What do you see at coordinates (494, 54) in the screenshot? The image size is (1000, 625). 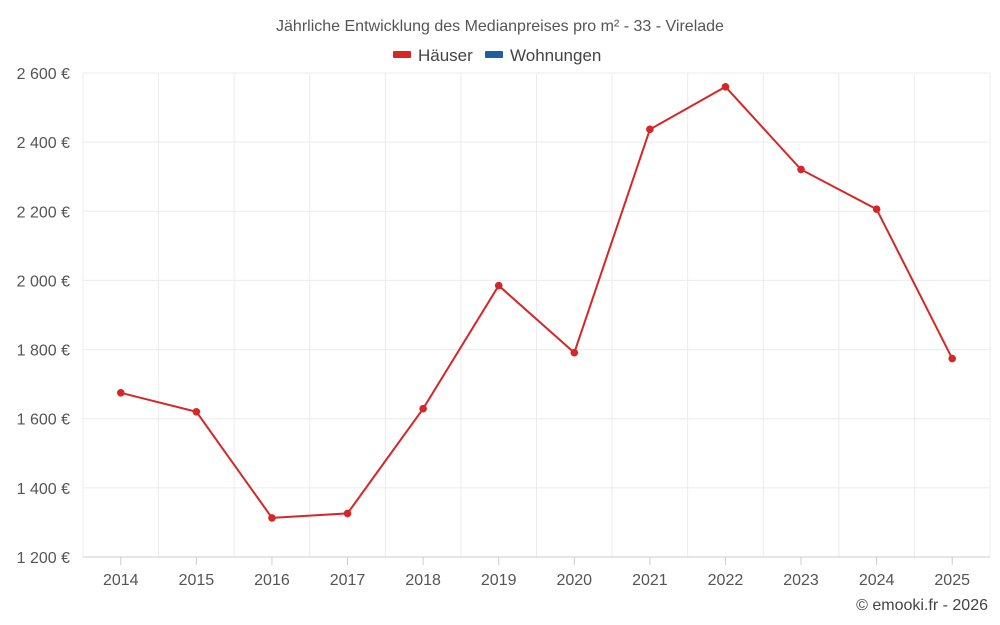 I see `legend-swatch-wohnungen` at bounding box center [494, 54].